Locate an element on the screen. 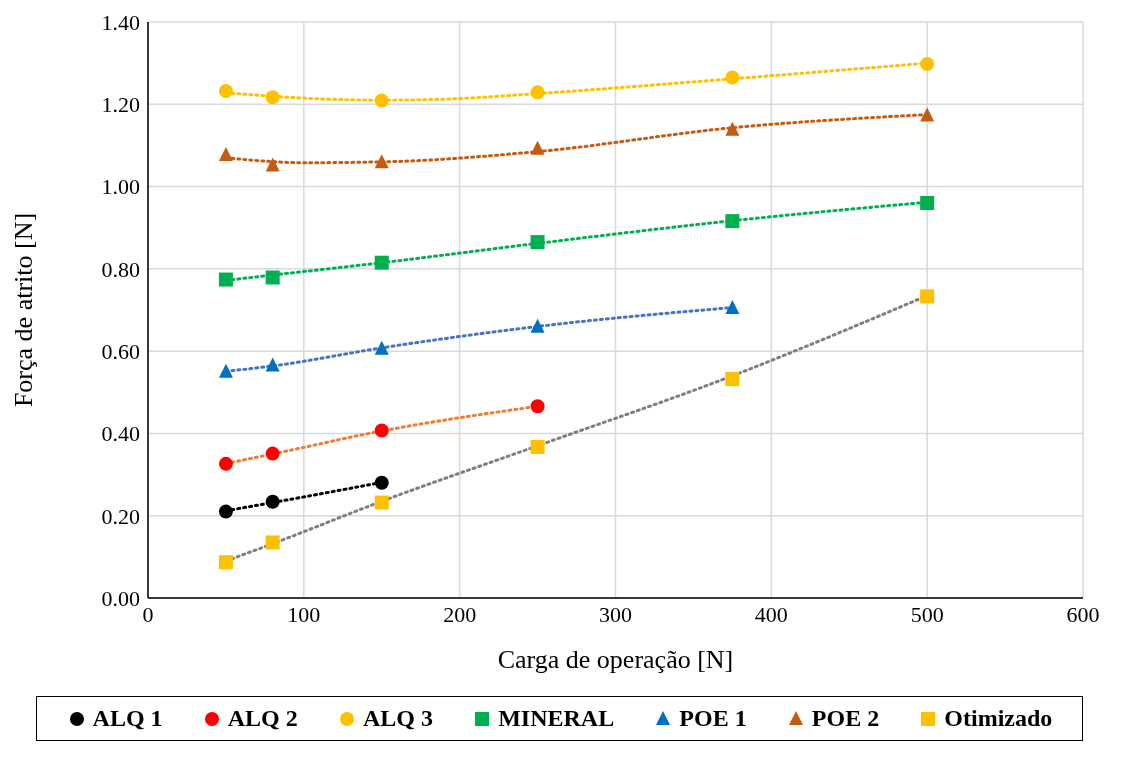 The height and width of the screenshot is (763, 1121). y-tick-label: 0.00 is located at coordinates (120, 598).